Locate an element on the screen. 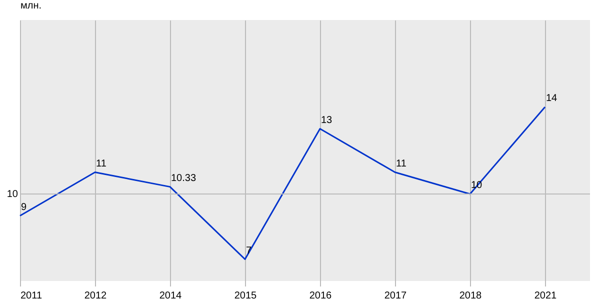 The width and height of the screenshot is (600, 300). data-label: 10.33 is located at coordinates (183, 178).